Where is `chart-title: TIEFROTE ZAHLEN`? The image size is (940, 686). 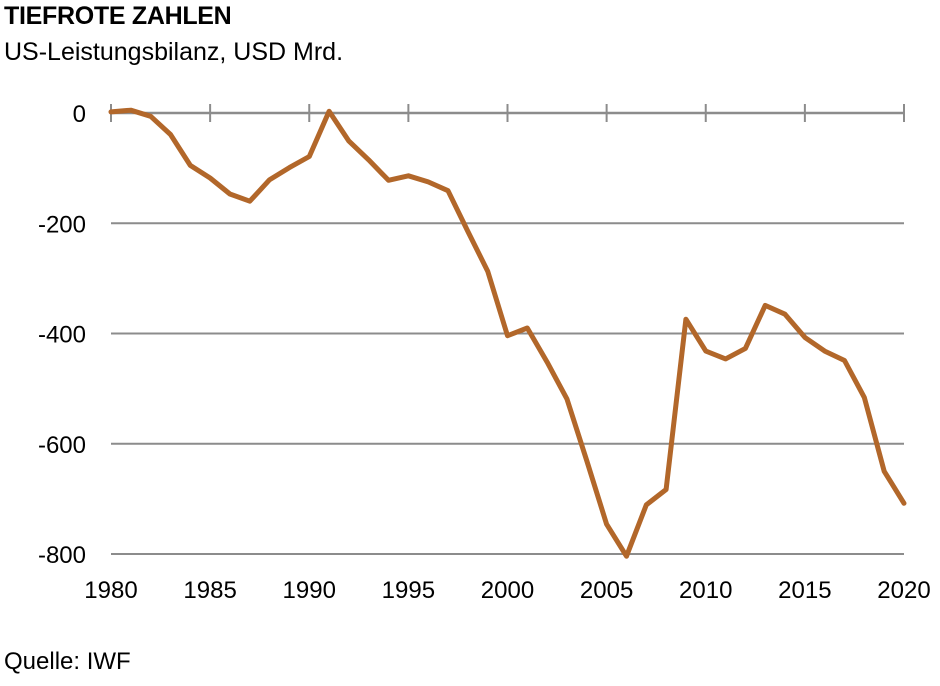
chart-title: TIEFROTE ZAHLEN is located at coordinates (118, 16).